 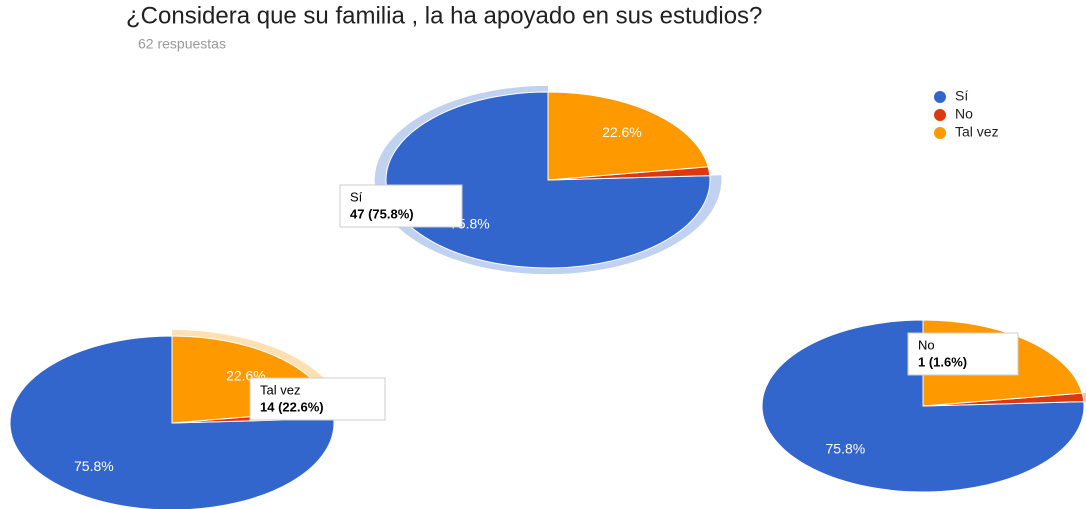 I want to click on pie-slice, so click(x=628, y=136).